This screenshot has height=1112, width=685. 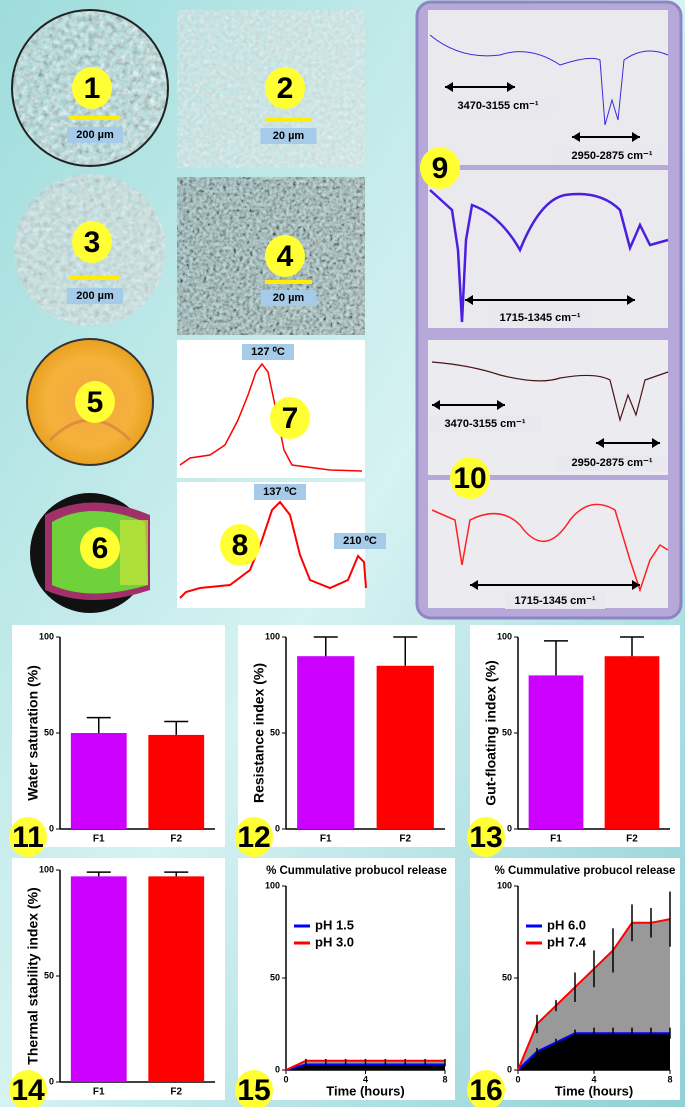 I want to click on panel-number: 15, so click(x=253, y=1090).